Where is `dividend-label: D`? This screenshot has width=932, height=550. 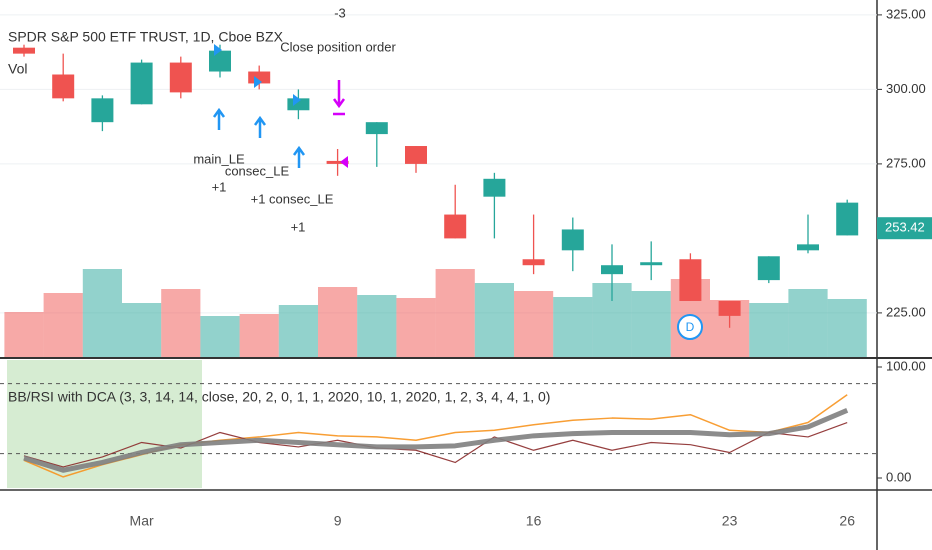 dividend-label: D is located at coordinates (690, 327).